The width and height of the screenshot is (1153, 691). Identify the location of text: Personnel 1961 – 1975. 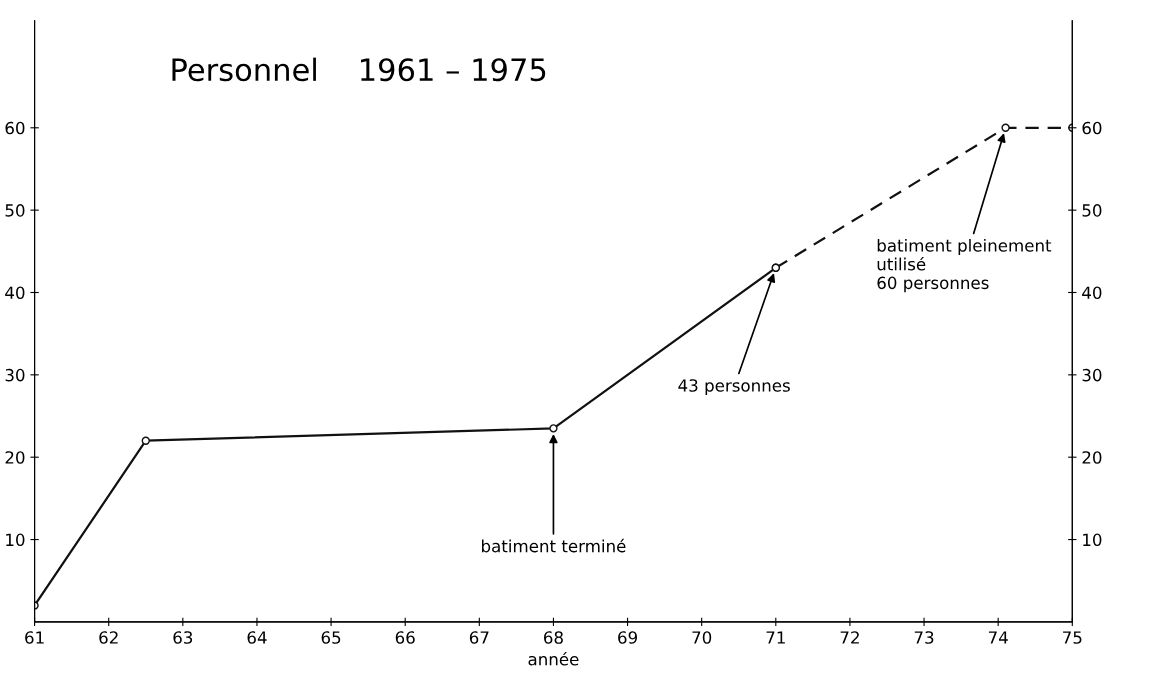
(359, 69).